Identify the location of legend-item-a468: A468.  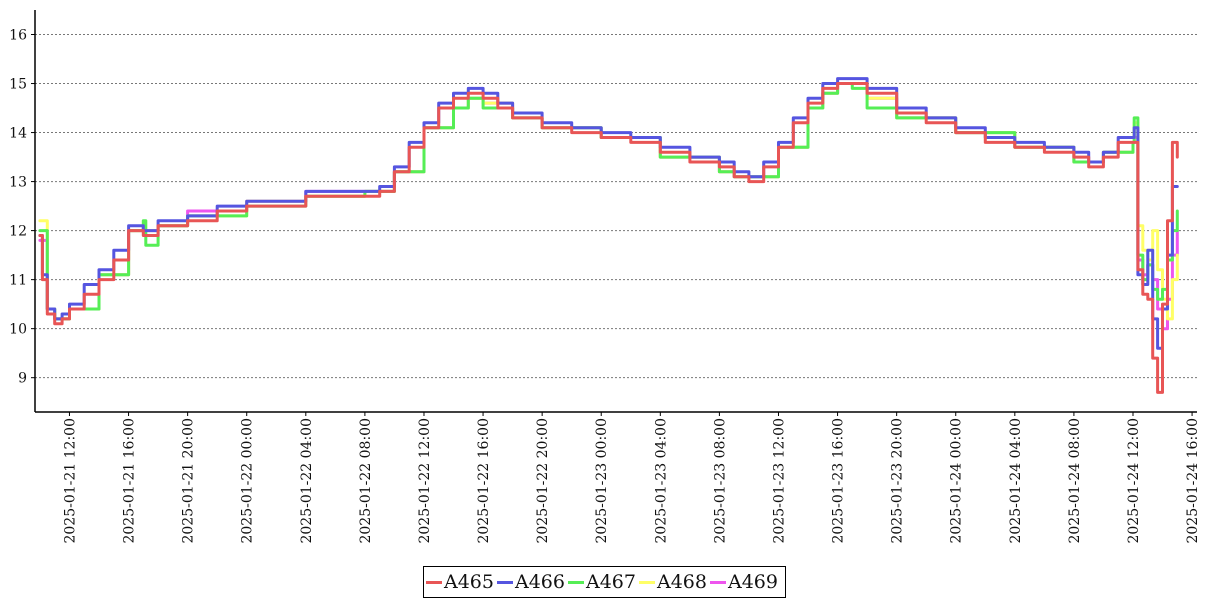
(673, 582).